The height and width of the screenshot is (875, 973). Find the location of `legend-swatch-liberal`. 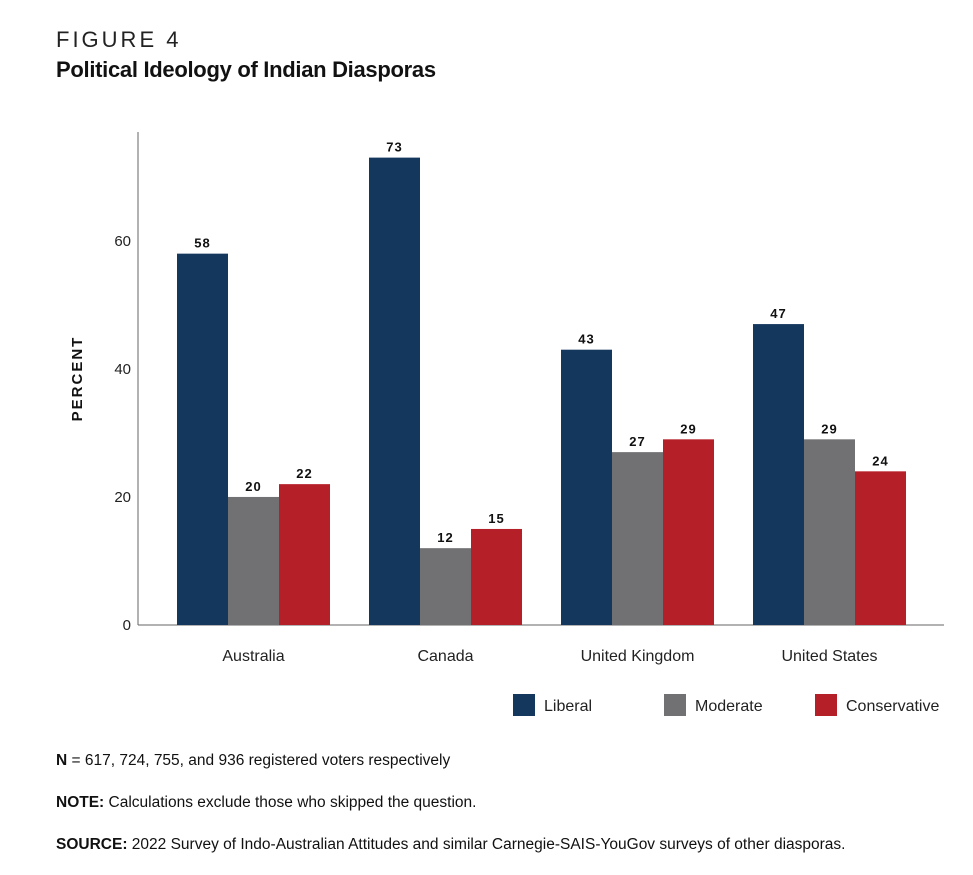

legend-swatch-liberal is located at coordinates (524, 705).